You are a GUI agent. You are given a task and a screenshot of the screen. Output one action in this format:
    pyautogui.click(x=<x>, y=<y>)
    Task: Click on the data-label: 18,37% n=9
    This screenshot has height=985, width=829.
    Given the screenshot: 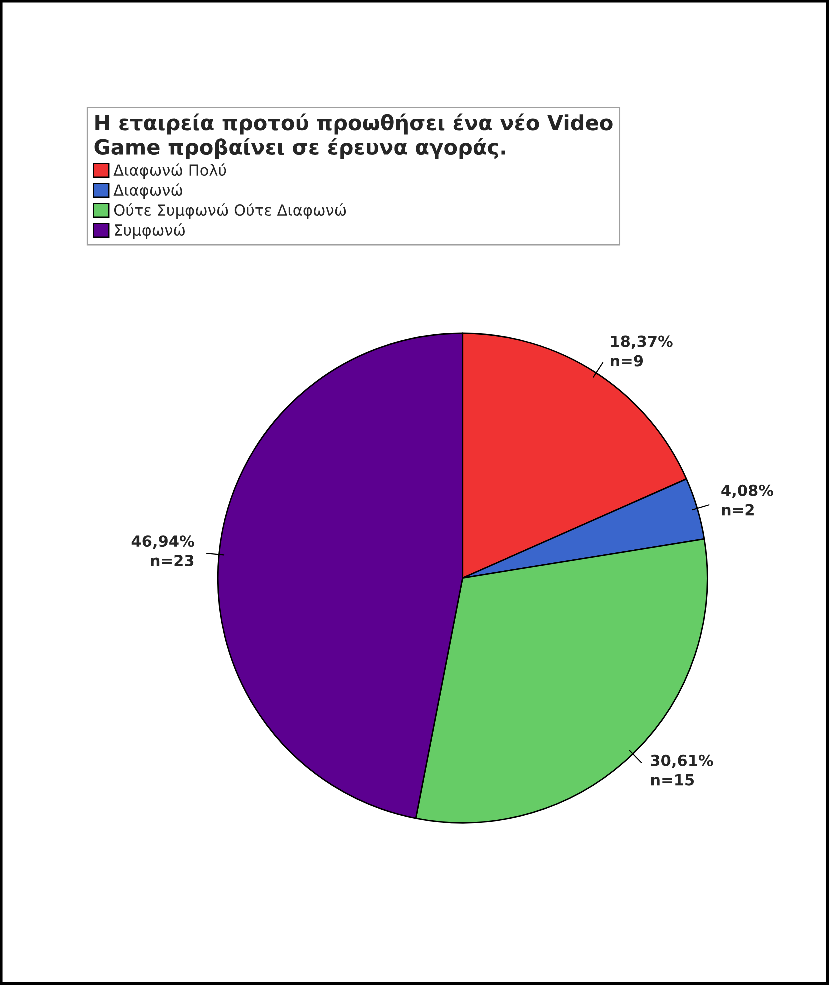 What is the action you would take?
    pyautogui.click(x=642, y=351)
    